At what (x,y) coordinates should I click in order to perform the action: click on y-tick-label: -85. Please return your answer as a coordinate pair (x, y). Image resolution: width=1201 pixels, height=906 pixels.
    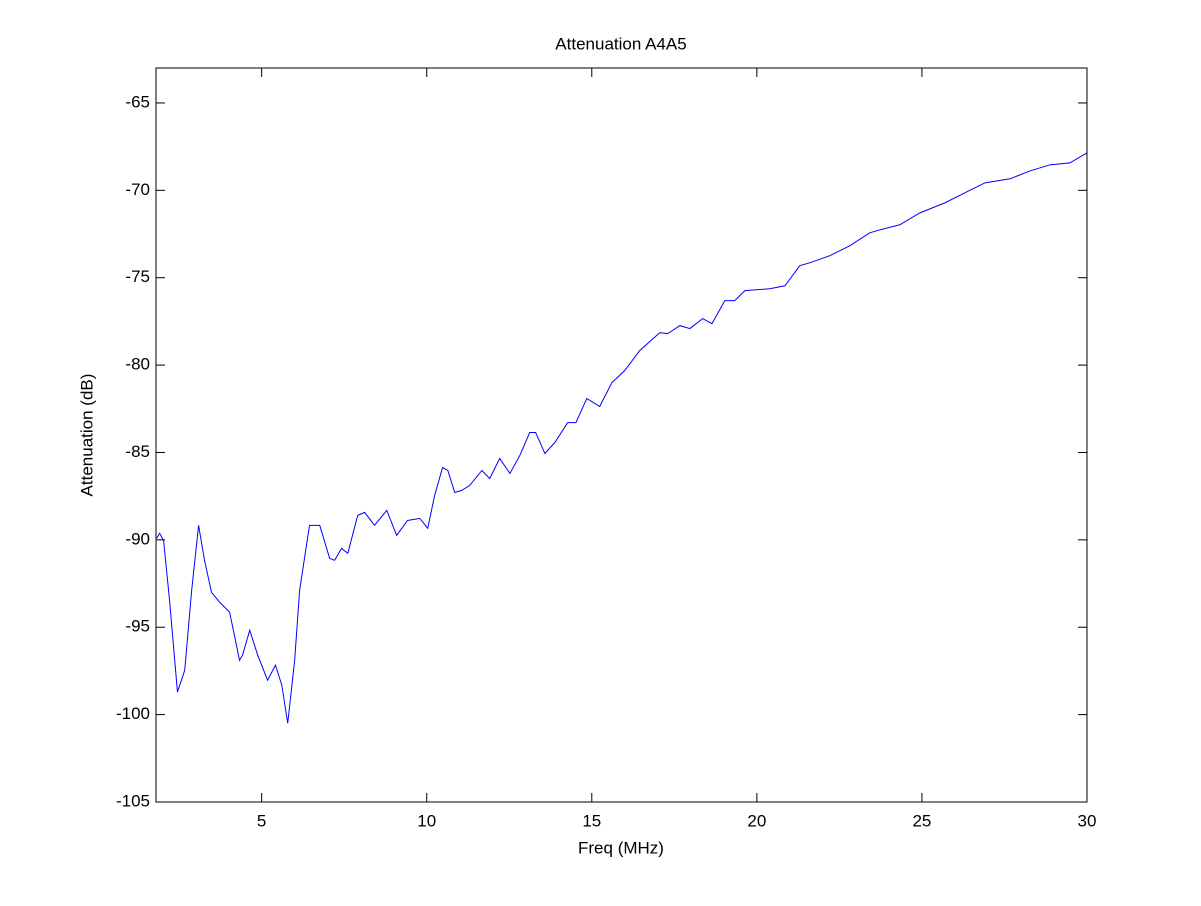
    Looking at the image, I should click on (137, 451).